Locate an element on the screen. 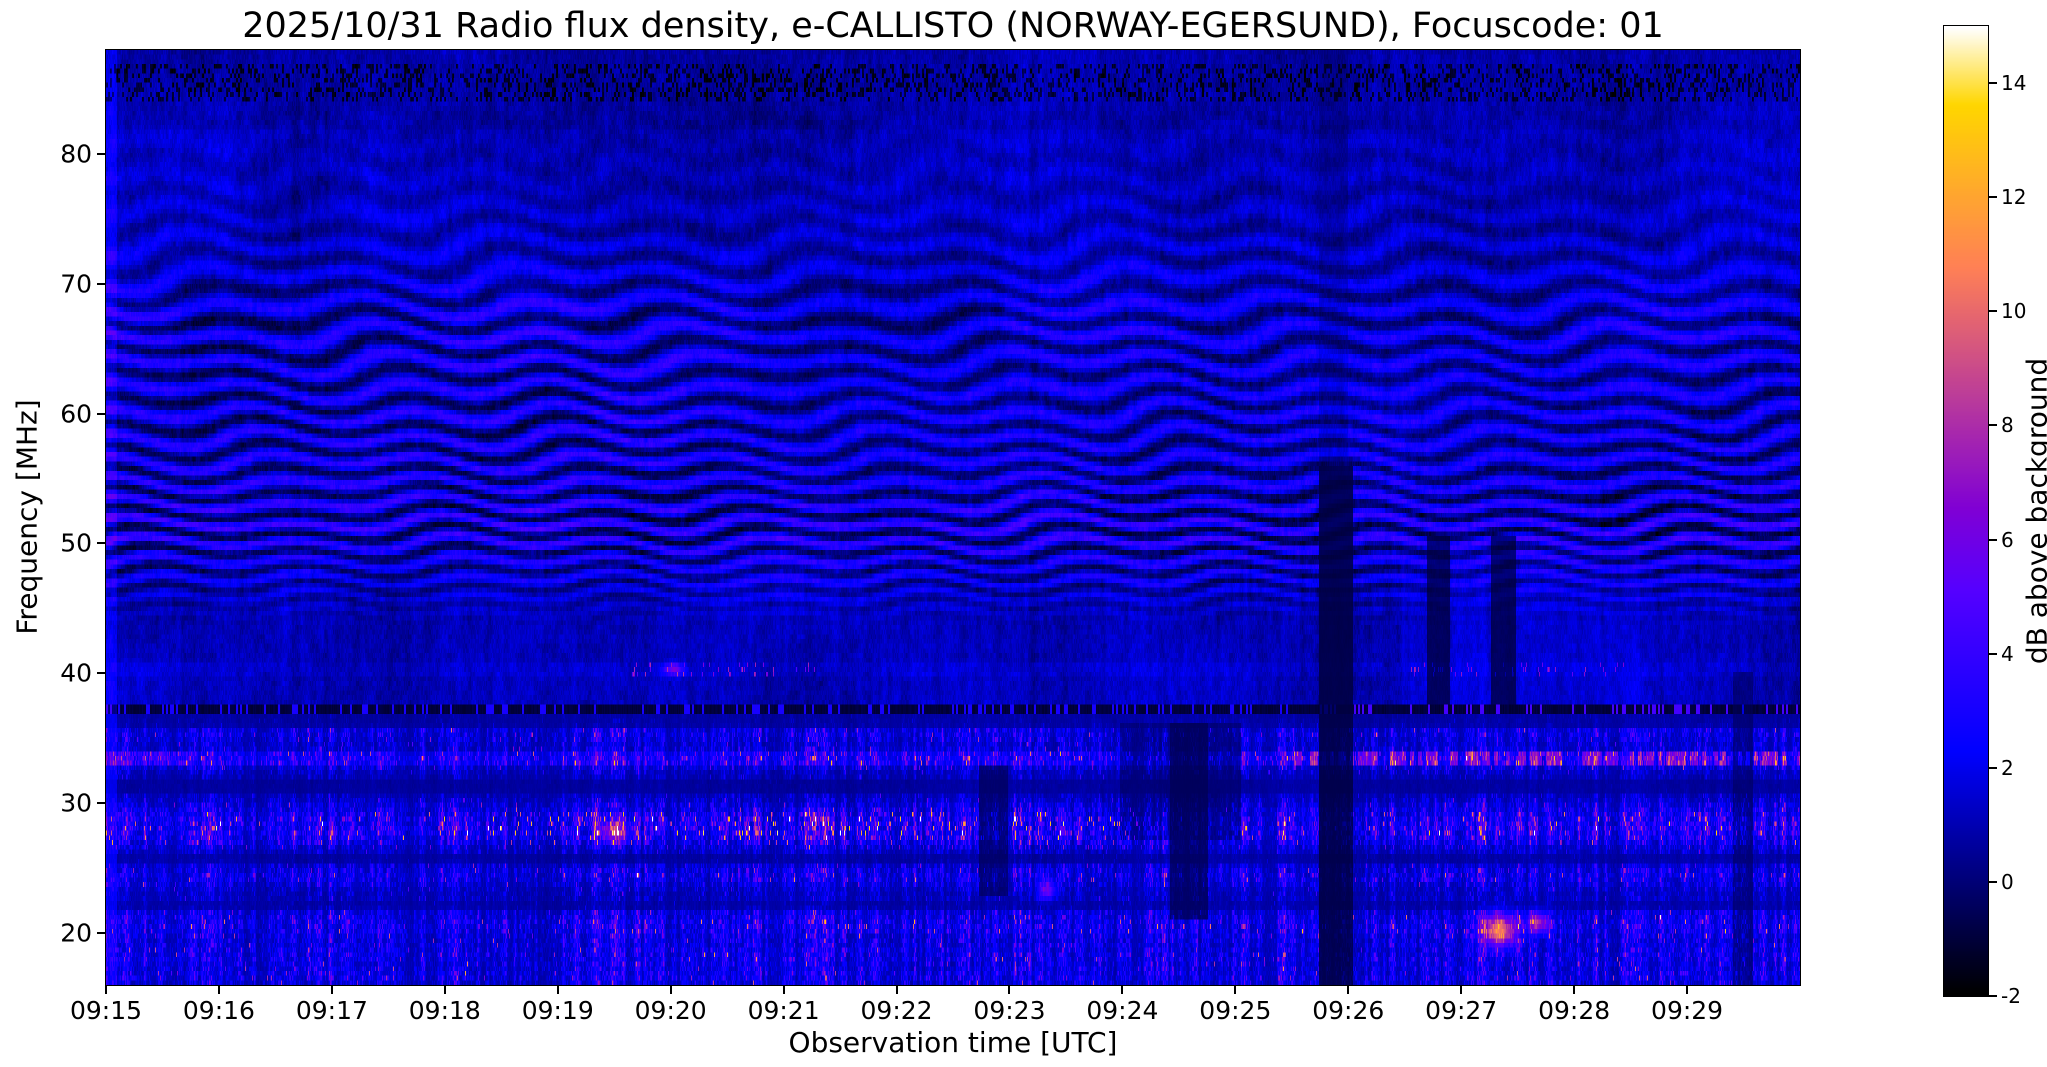 This screenshot has width=2047, height=1067. x-tick-label: 09:20 is located at coordinates (670, 1010).